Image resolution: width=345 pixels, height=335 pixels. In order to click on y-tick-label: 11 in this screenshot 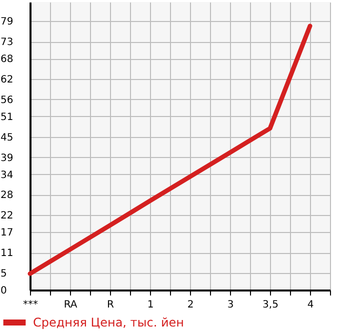, I will do `click(7, 254)`.